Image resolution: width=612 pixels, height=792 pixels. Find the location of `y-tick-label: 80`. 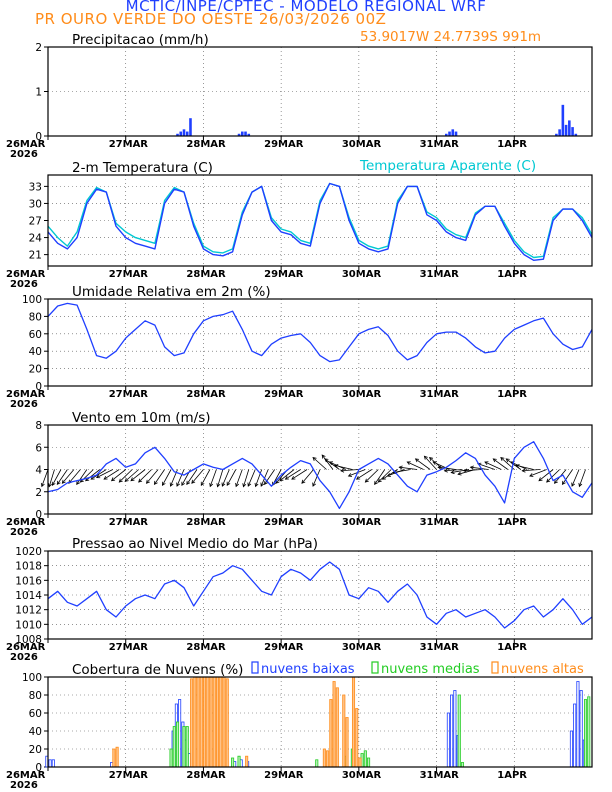

y-tick-label: 80 is located at coordinates (35, 317).